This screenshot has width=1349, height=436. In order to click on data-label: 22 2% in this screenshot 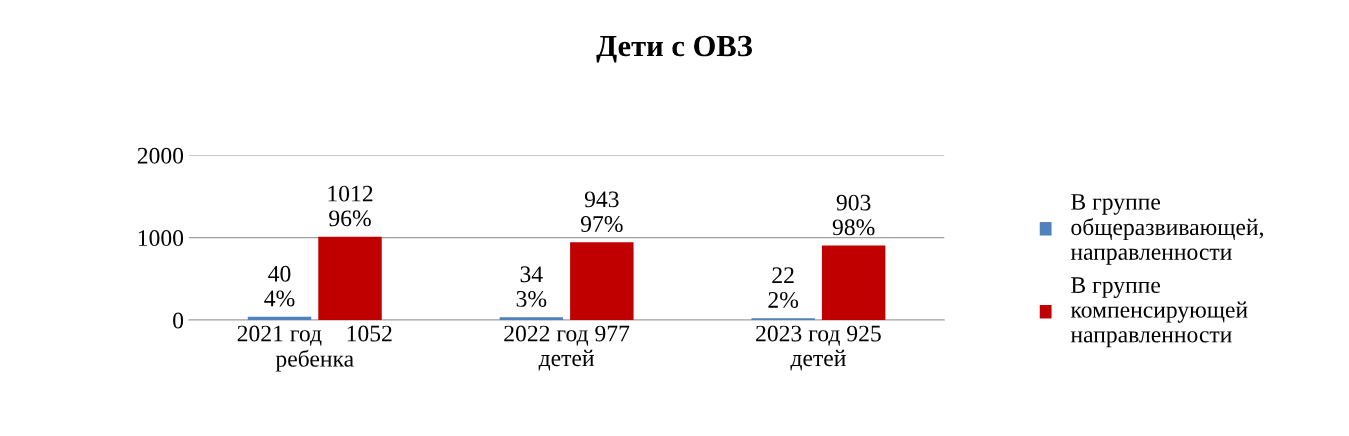, I will do `click(783, 287)`.